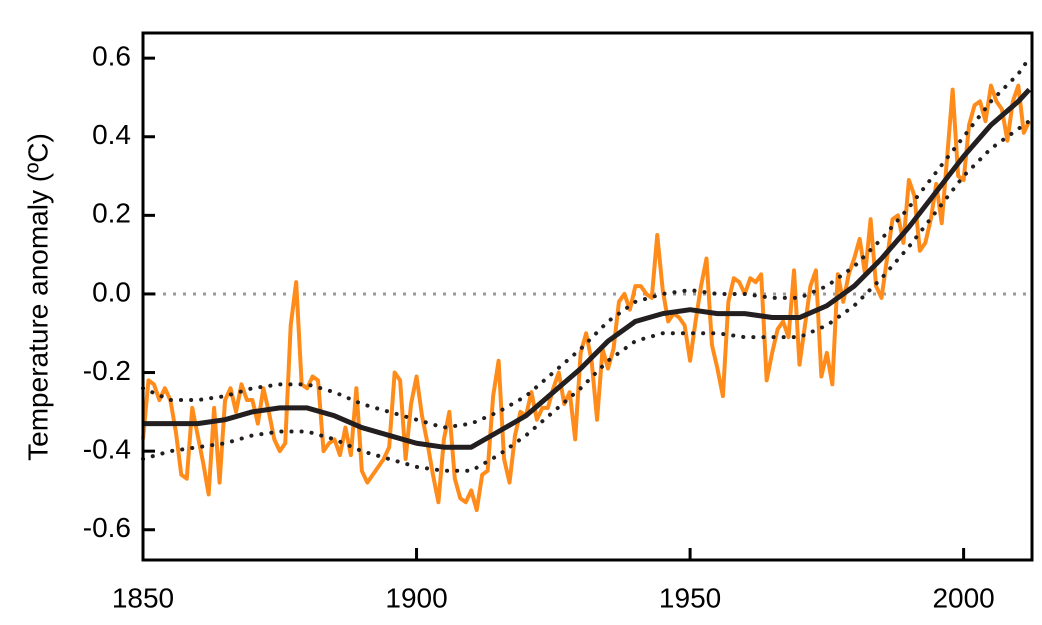 The height and width of the screenshot is (625, 1042). I want to click on x-tick-label: 1900, so click(416, 597).